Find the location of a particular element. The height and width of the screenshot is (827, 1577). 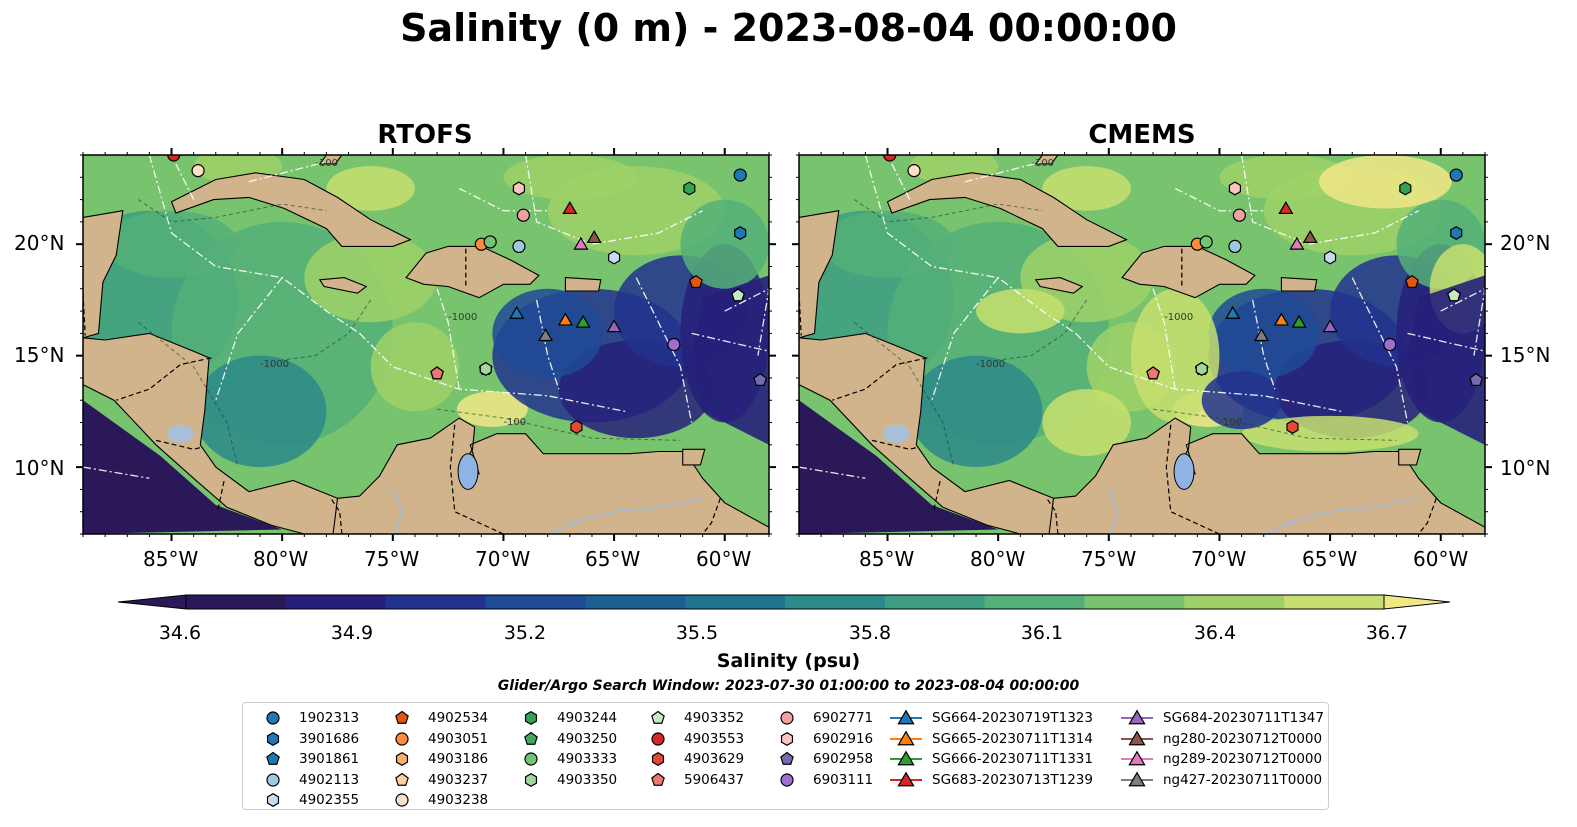

land-jamaica is located at coordinates (343, 285).